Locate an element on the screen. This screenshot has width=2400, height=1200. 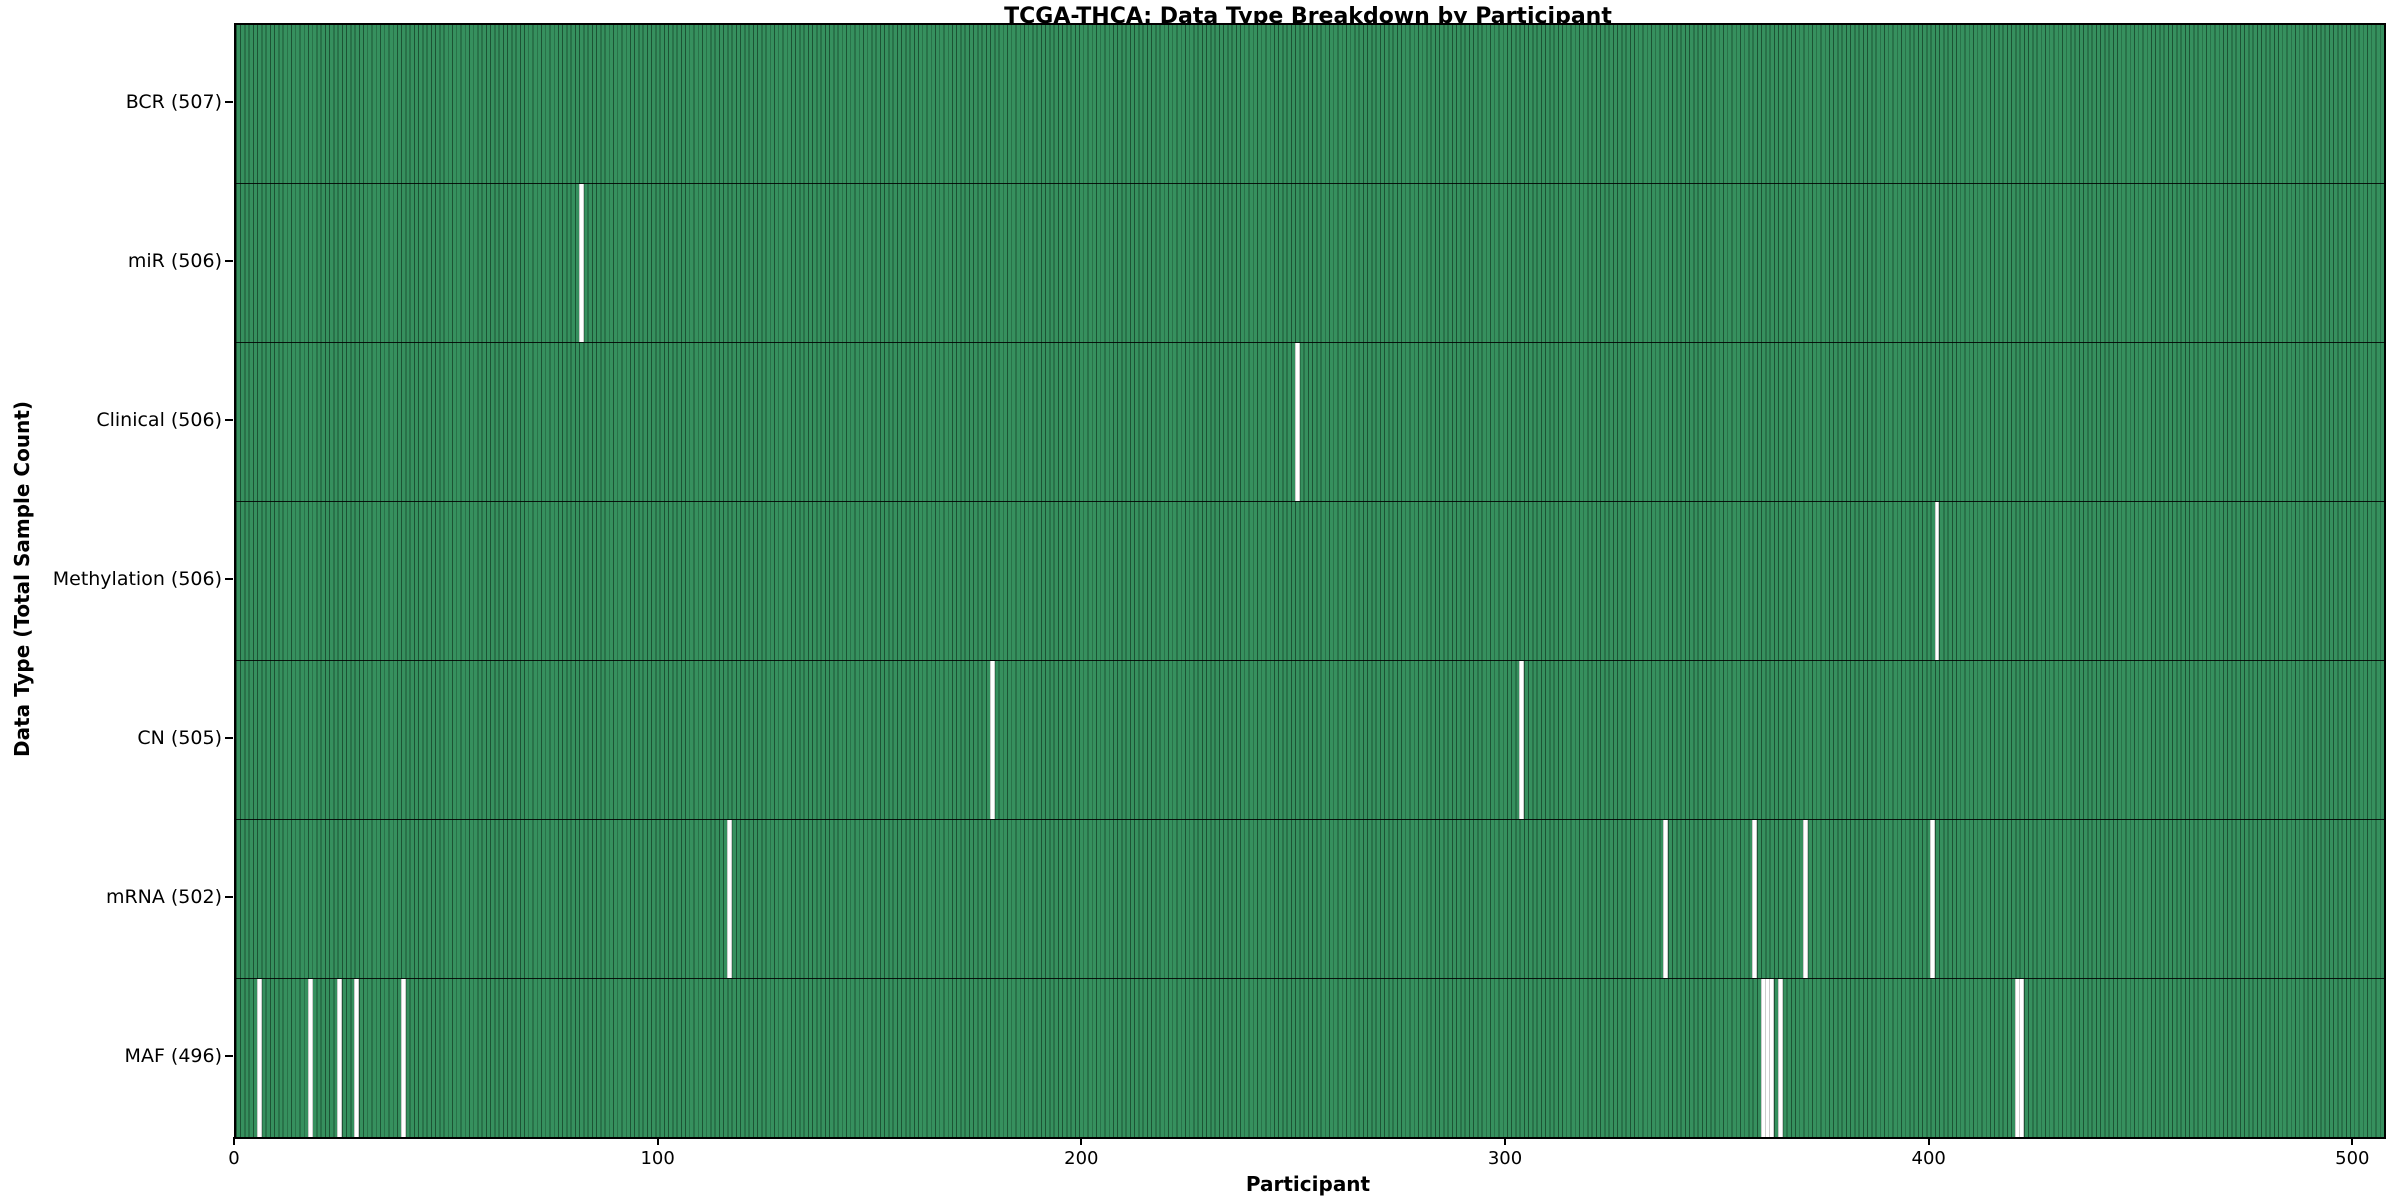
data-row-cn is located at coordinates (1310, 740).